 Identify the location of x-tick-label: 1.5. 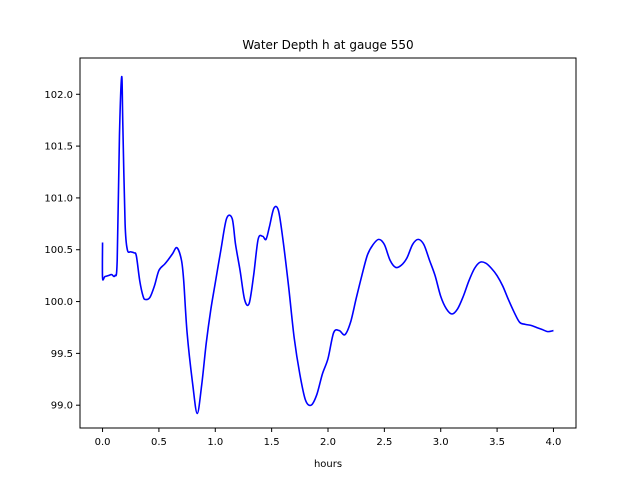
(272, 442).